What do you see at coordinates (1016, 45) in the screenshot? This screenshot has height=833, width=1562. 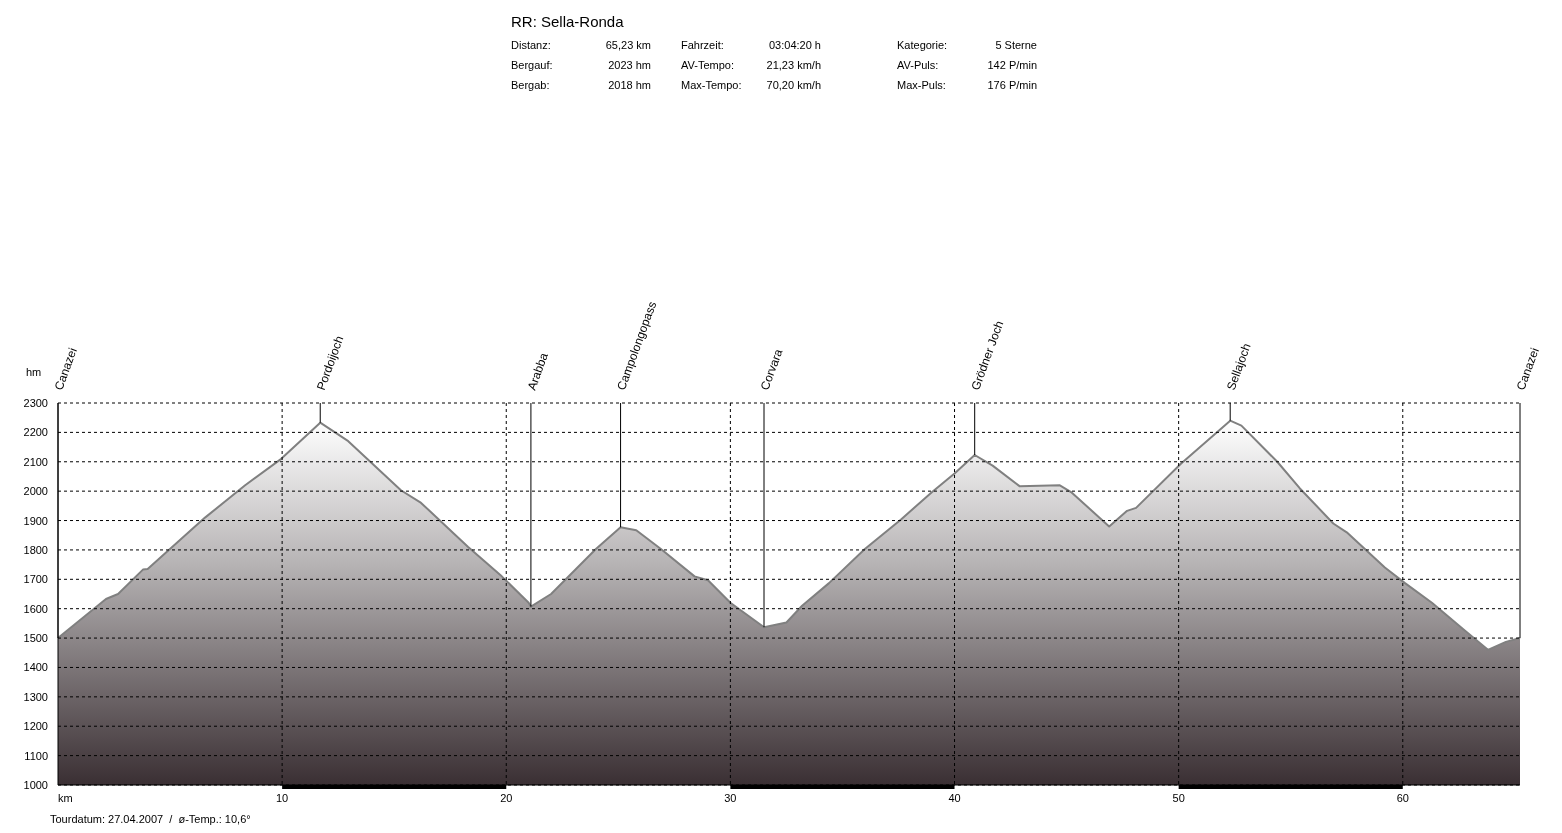 I see `text: 5 Sterne` at bounding box center [1016, 45].